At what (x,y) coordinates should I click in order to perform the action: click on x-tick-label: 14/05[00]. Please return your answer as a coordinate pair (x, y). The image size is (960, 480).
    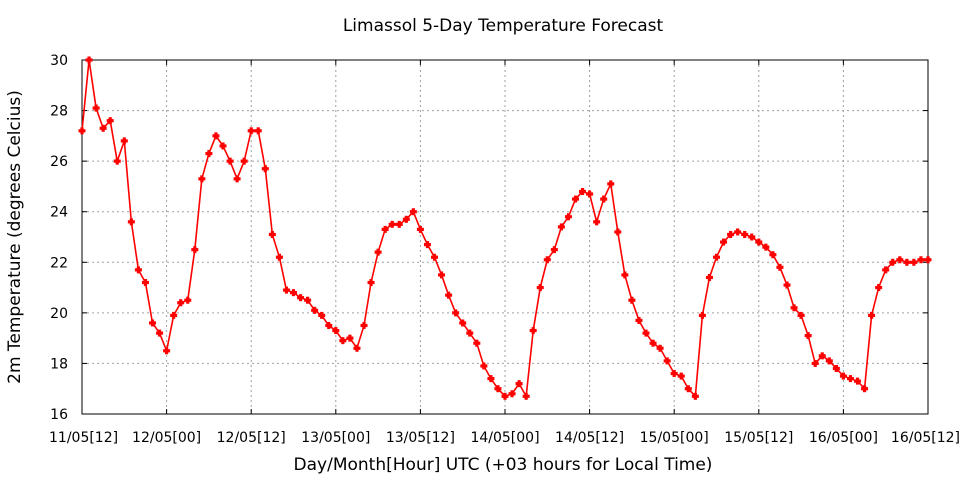
    Looking at the image, I should click on (504, 438).